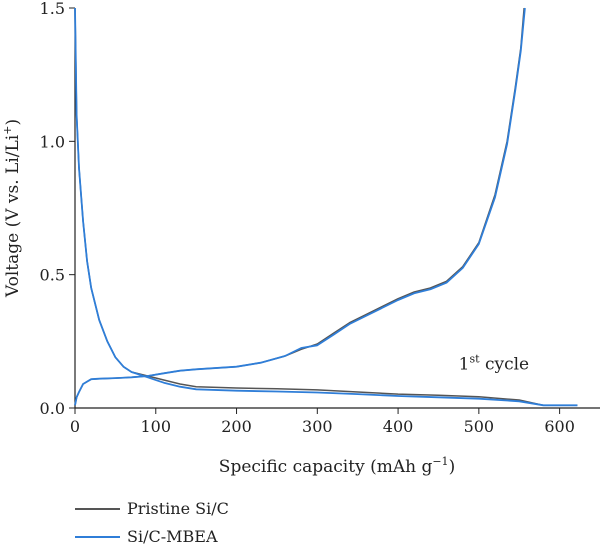  Describe the element at coordinates (52, 408) in the screenshot. I see `y-tick-label: 0.0` at that location.